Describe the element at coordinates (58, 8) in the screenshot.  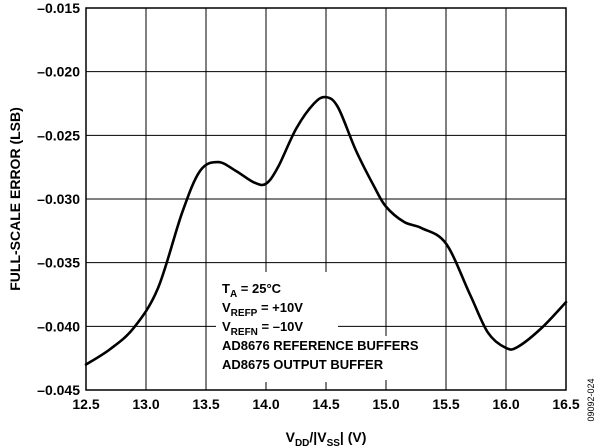
I see `y-tick-label: –0.015` at that location.